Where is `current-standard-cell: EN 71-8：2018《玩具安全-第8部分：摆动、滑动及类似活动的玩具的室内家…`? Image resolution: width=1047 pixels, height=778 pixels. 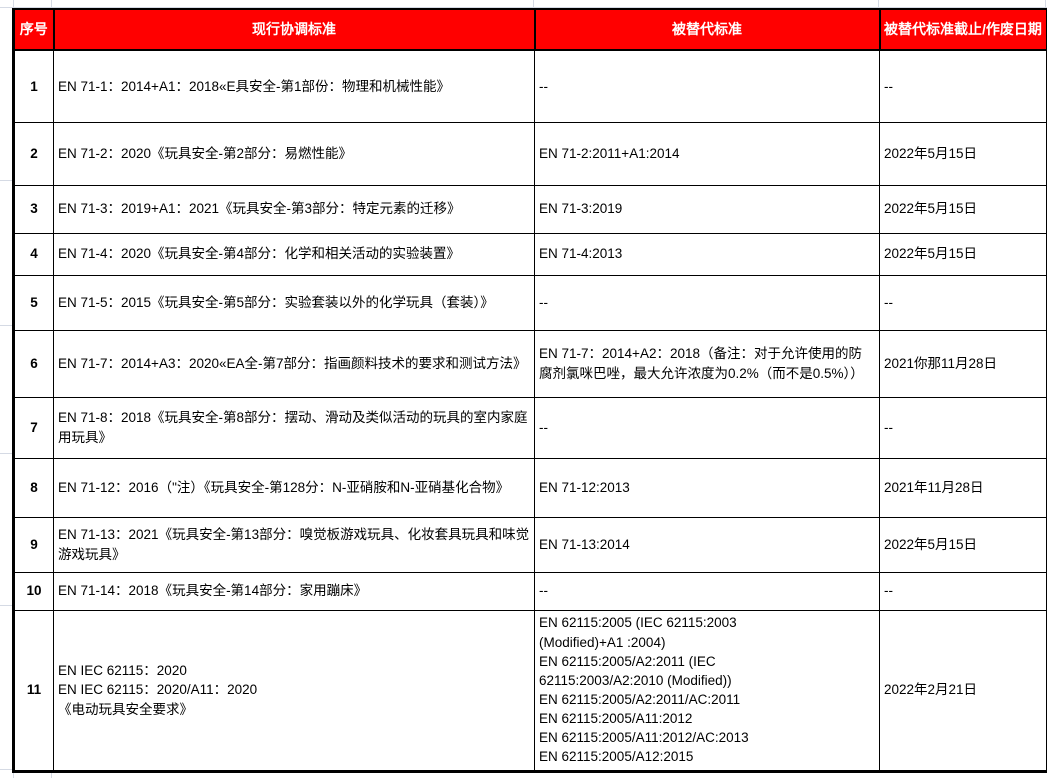
current-standard-cell: EN 71-8：2018《玩具安全-第8部分：摆动、滑动及类似活动的玩具的室内家… is located at coordinates (294, 427).